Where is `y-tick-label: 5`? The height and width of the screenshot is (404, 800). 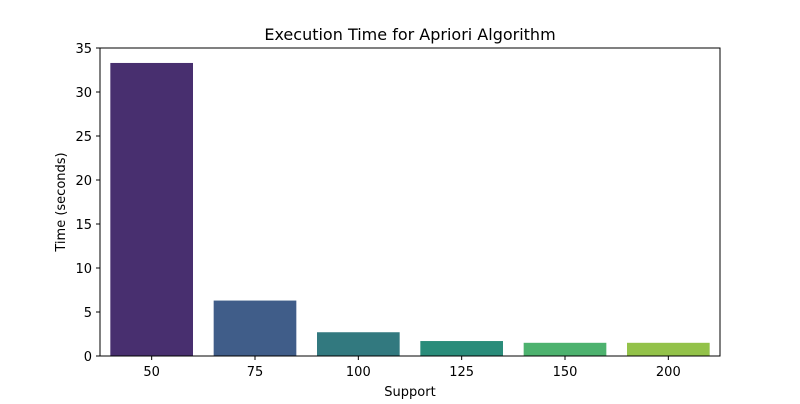
y-tick-label: 5 is located at coordinates (88, 313).